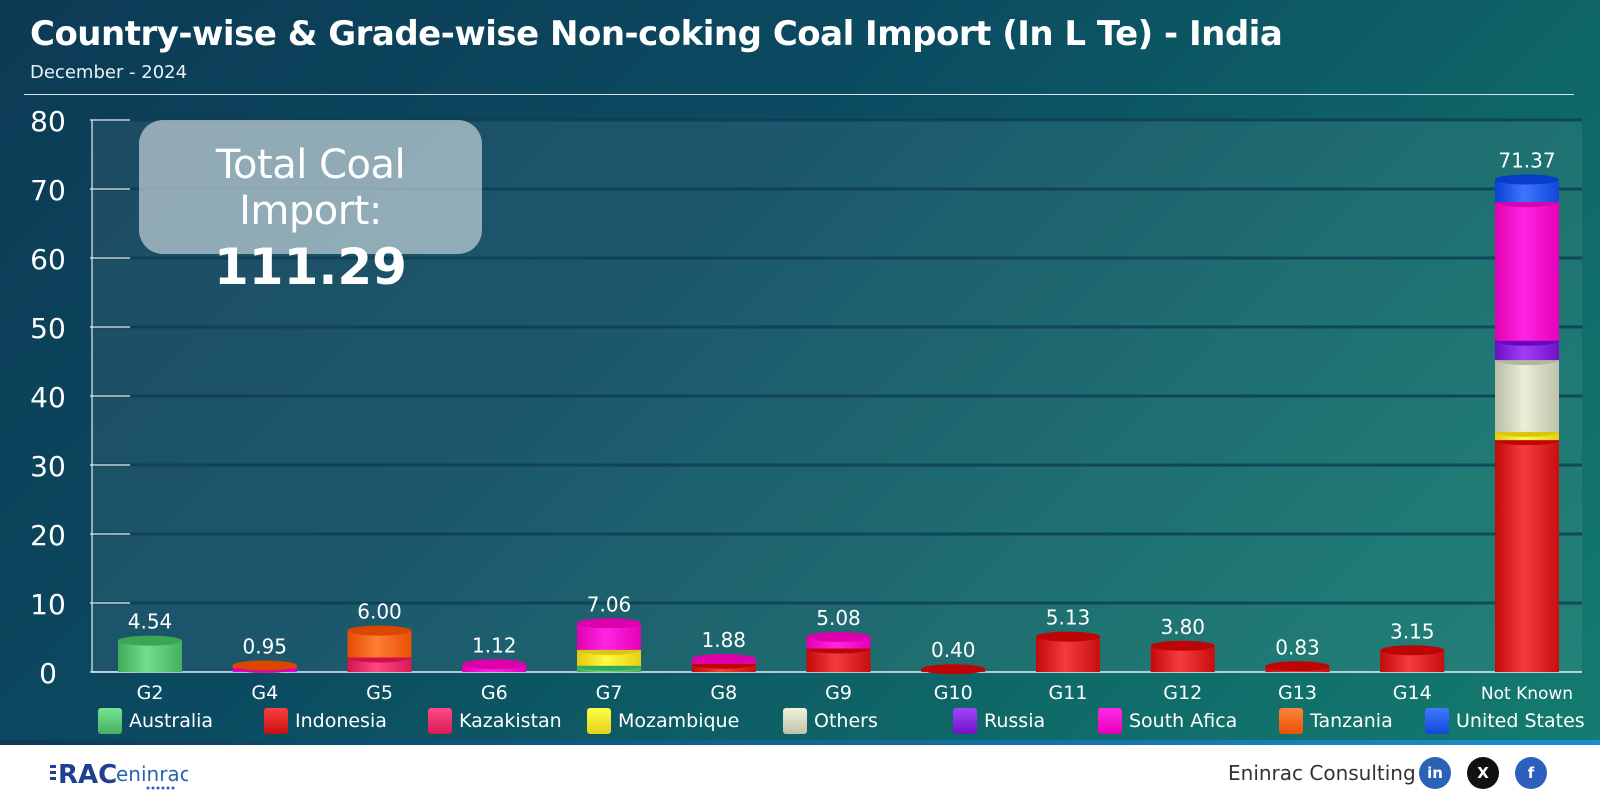 Image resolution: width=1600 pixels, height=800 pixels. What do you see at coordinates (48, 397) in the screenshot?
I see `y-tick-label: 40` at bounding box center [48, 397].